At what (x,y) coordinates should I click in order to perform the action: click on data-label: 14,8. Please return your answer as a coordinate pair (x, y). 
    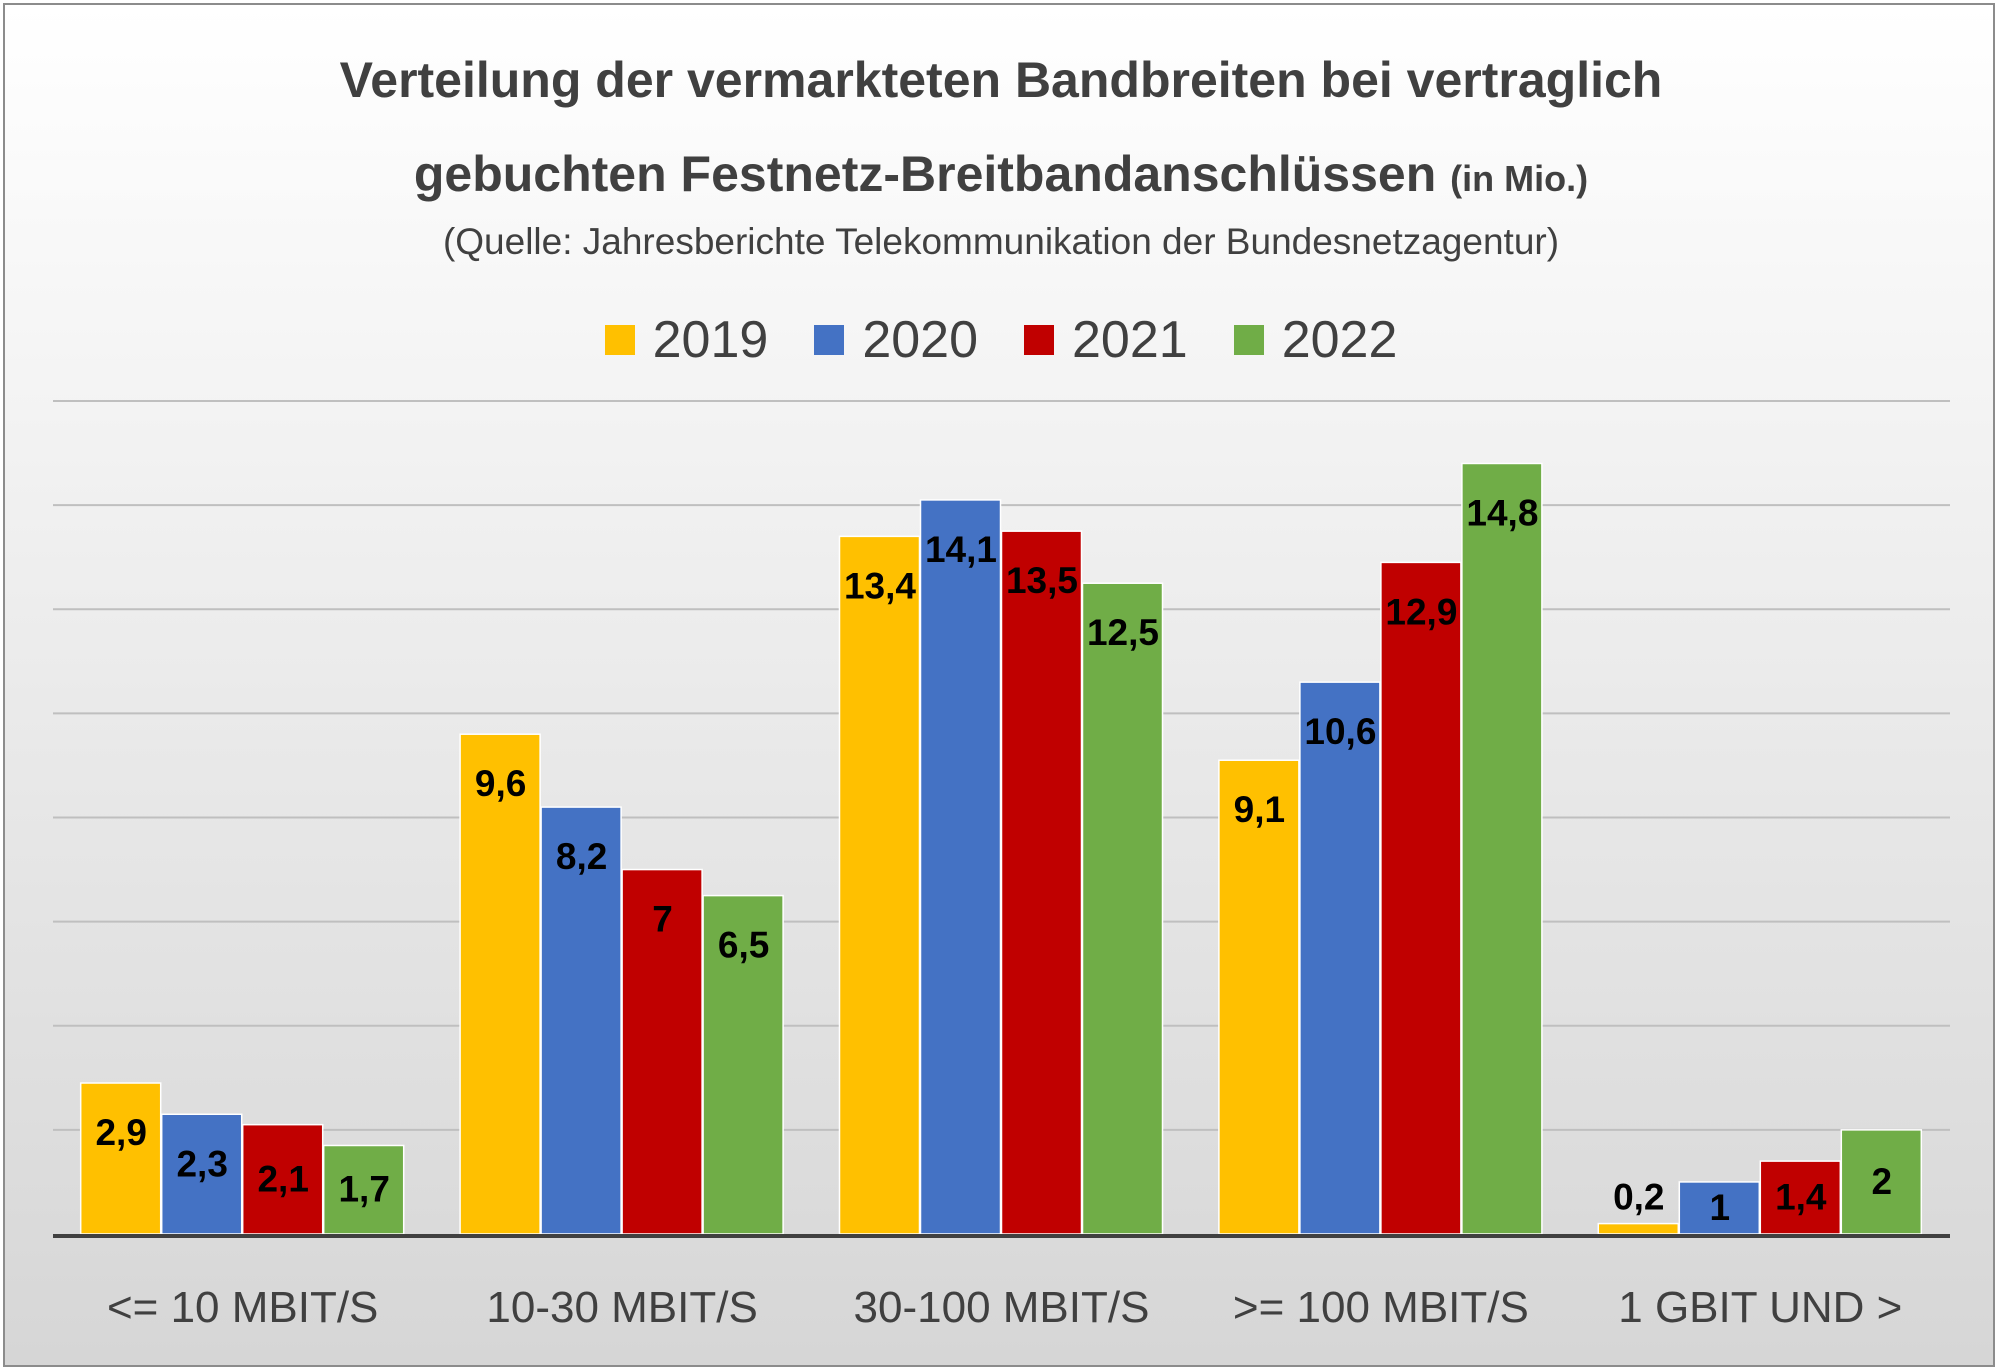
    Looking at the image, I should click on (1502, 512).